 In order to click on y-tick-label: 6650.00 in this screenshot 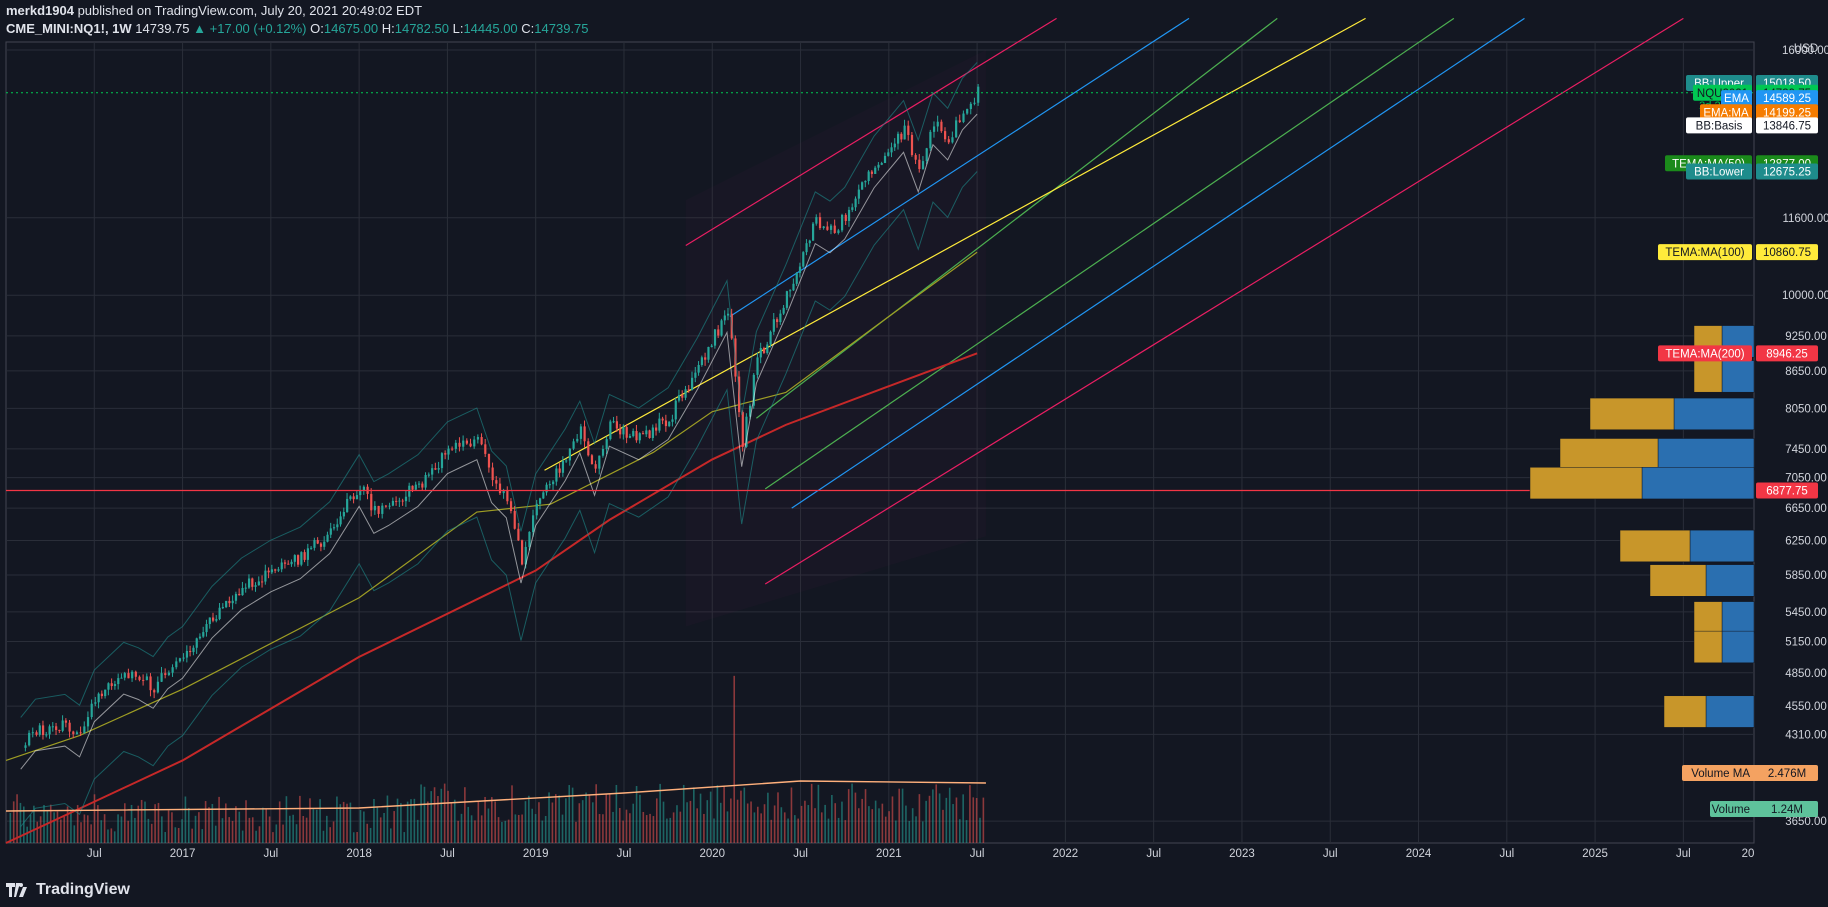, I will do `click(1806, 509)`.